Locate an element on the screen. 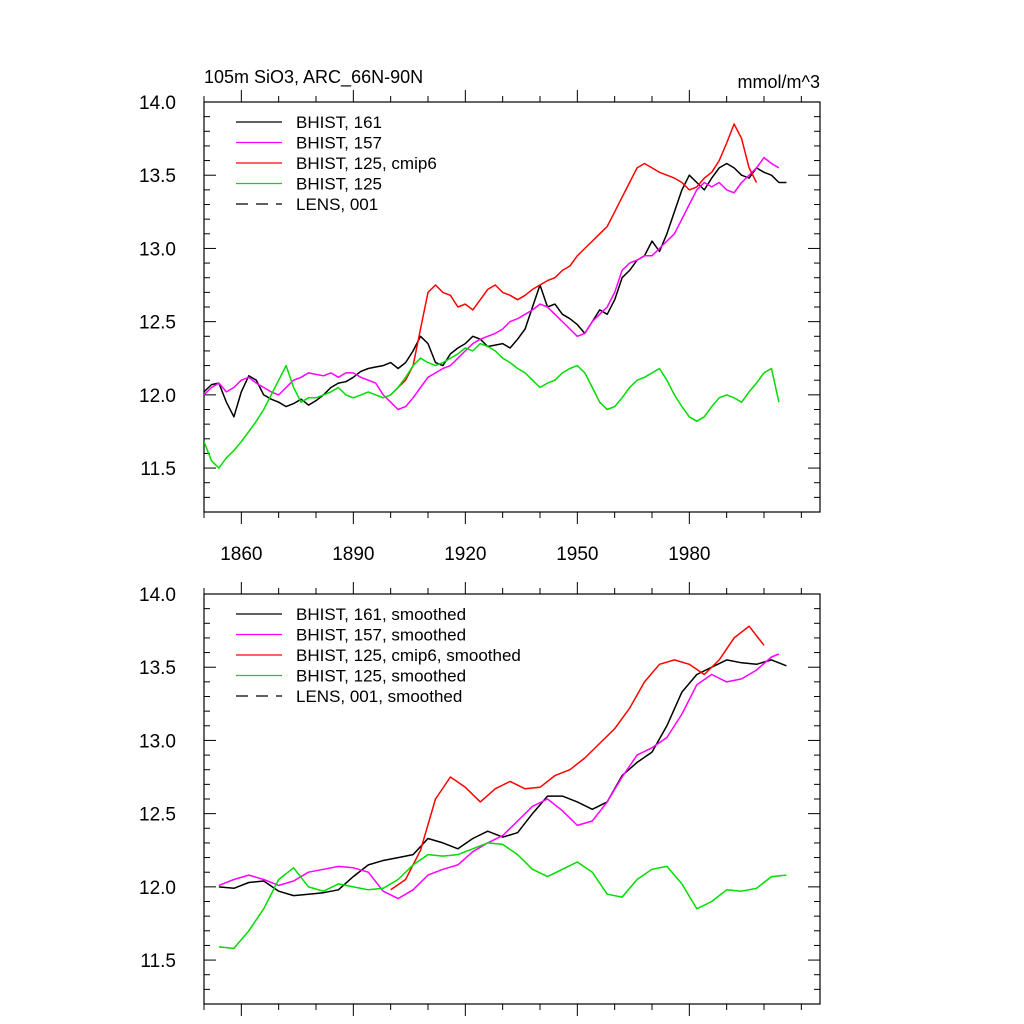 The image size is (1024, 1024). panel-title: 105m SiO3, ARC_66N-90N is located at coordinates (313, 77).